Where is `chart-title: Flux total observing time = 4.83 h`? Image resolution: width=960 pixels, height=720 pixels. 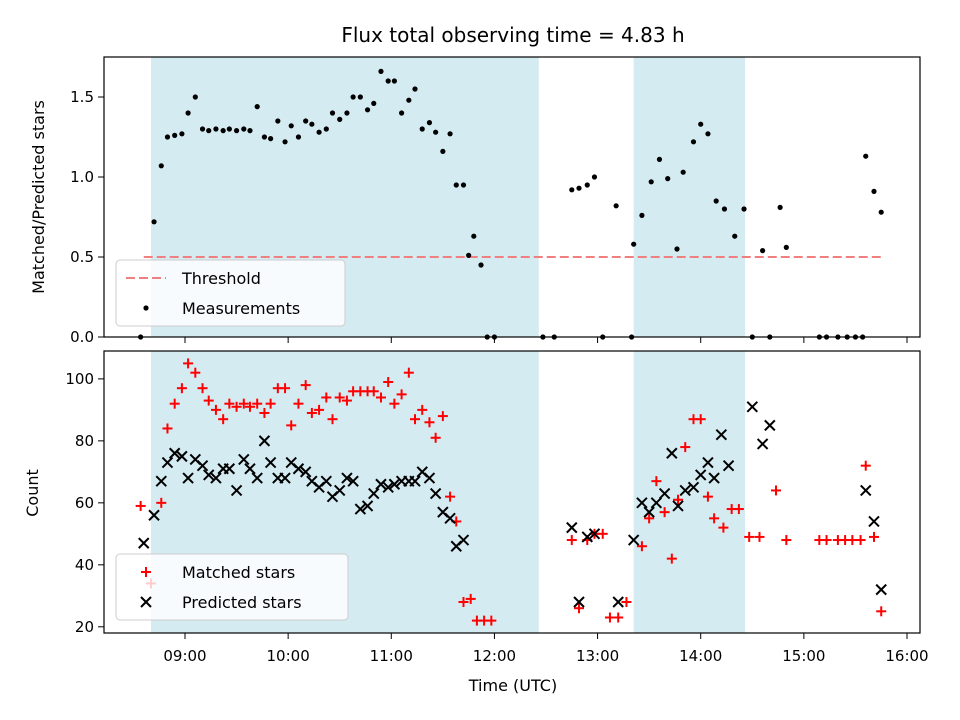 chart-title: Flux total observing time = 4.83 h is located at coordinates (512, 35).